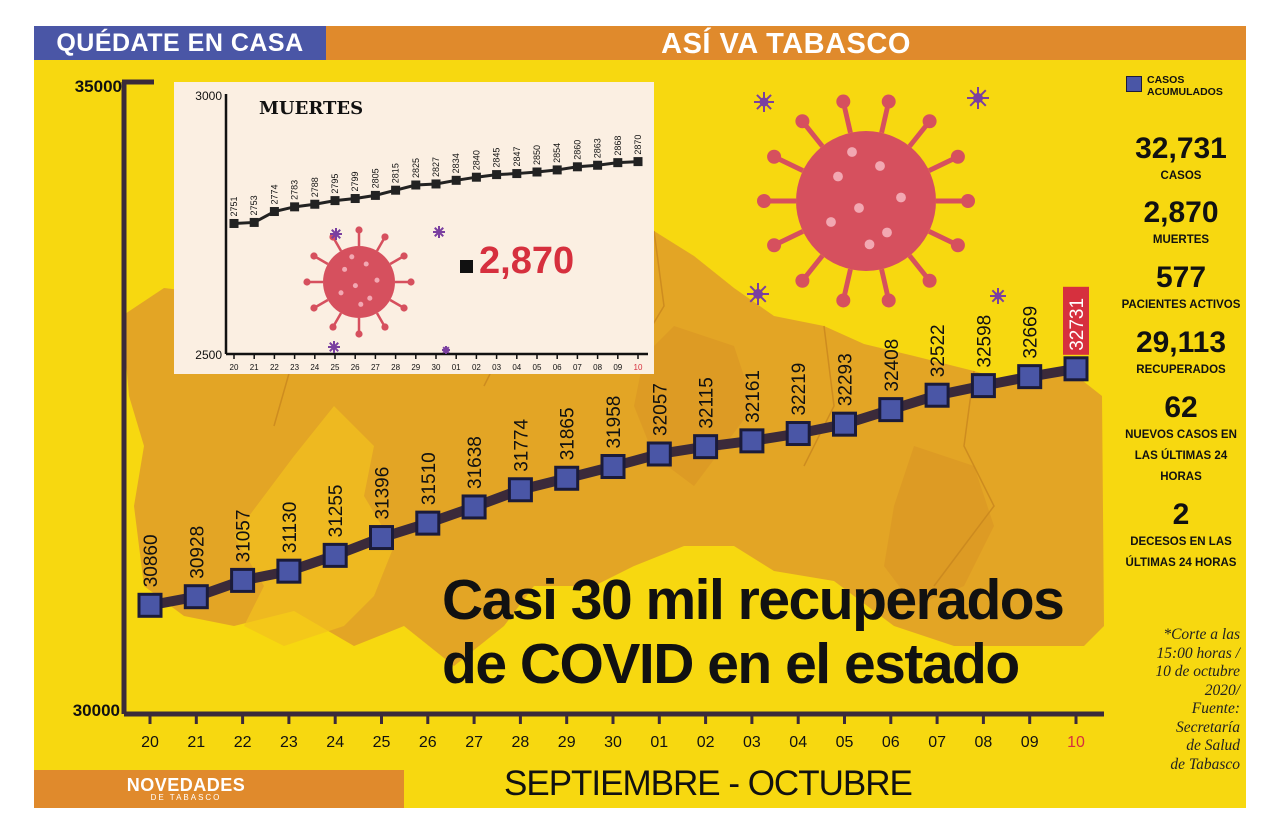 This screenshot has width=1280, height=833. Describe the element at coordinates (753, 396) in the screenshot. I see `data-label: 32161` at that location.